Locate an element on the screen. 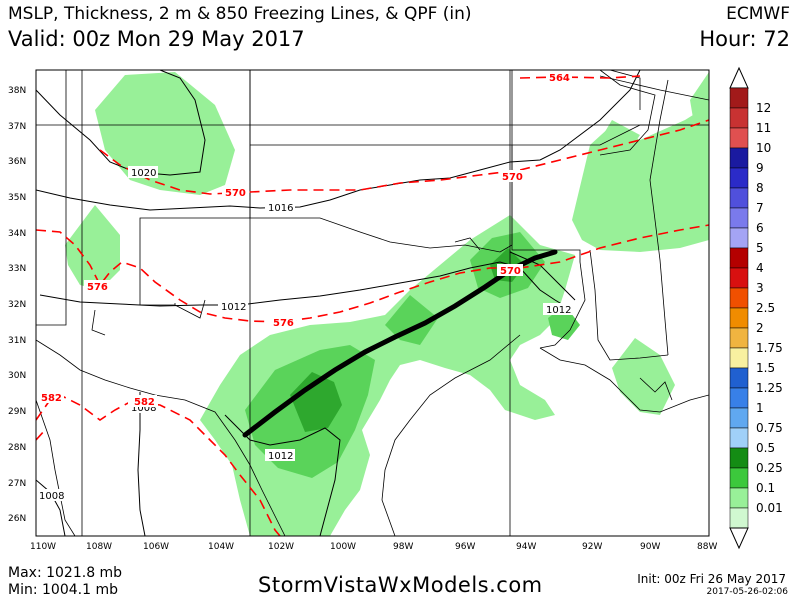  lat-label: 31N is located at coordinates (17, 341).